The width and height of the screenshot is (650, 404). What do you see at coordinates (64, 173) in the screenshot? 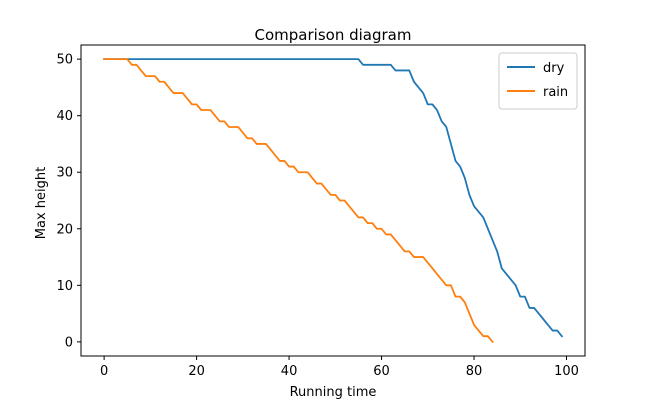
I see `y-tick-label: 30` at bounding box center [64, 173].